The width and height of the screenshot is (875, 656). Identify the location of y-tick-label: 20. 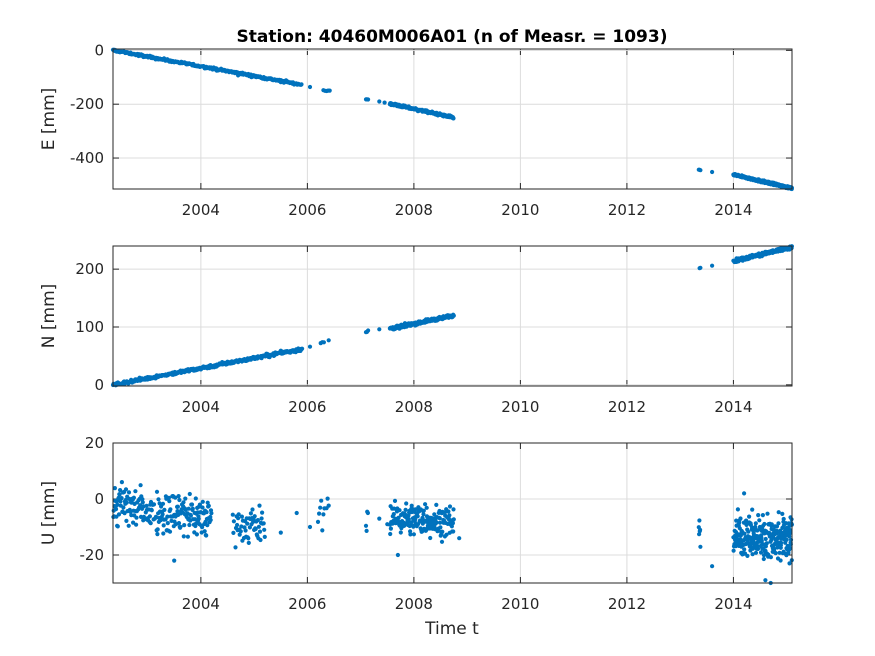
(94, 443).